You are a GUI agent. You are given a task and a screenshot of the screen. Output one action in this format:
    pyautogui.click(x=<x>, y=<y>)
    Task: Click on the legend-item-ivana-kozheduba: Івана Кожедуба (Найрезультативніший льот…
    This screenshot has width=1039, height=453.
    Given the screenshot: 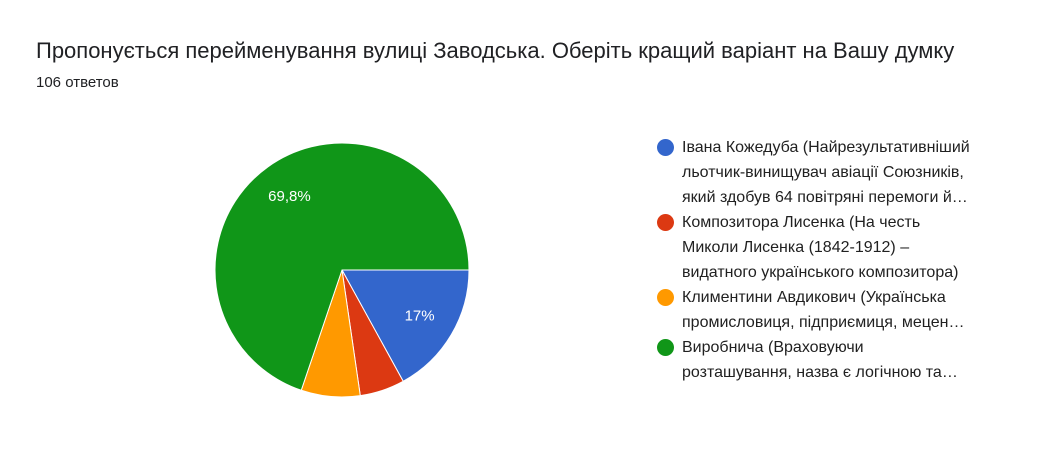 What is the action you would take?
    pyautogui.click(x=813, y=172)
    